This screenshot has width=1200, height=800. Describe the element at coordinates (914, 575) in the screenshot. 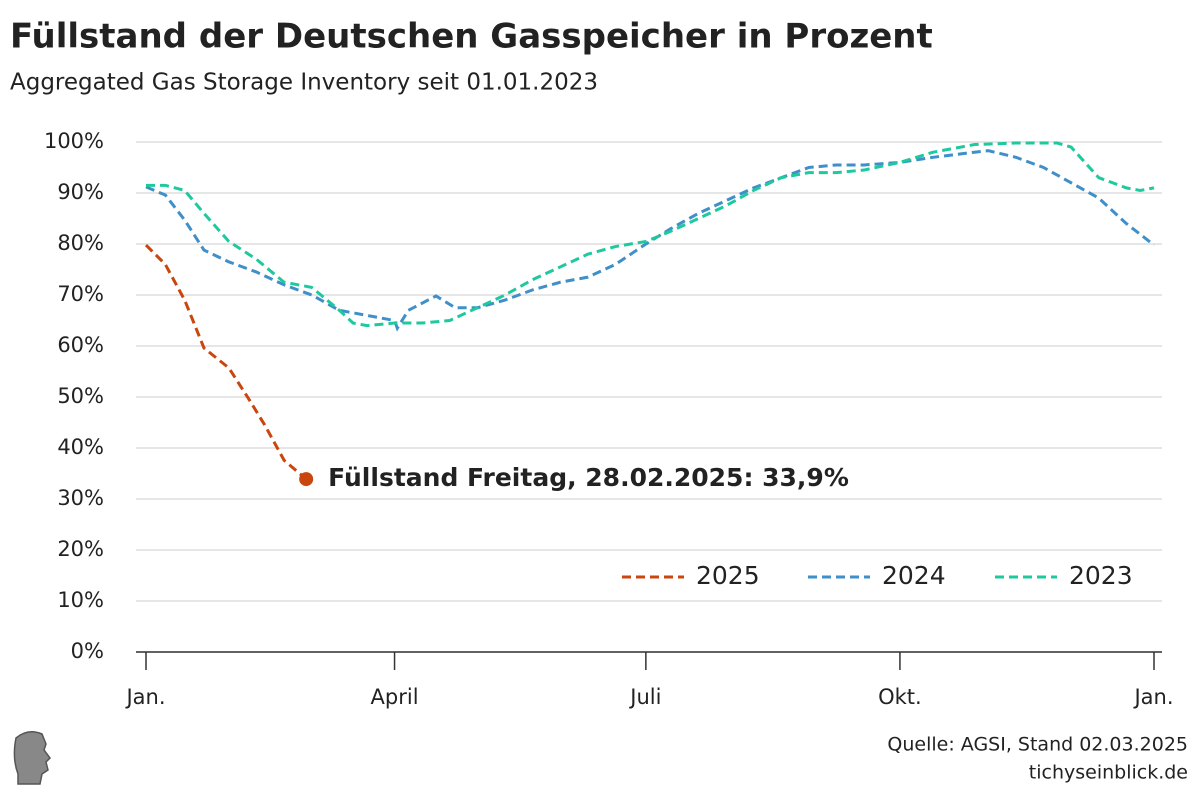

I see `legend-label: 2024` at that location.